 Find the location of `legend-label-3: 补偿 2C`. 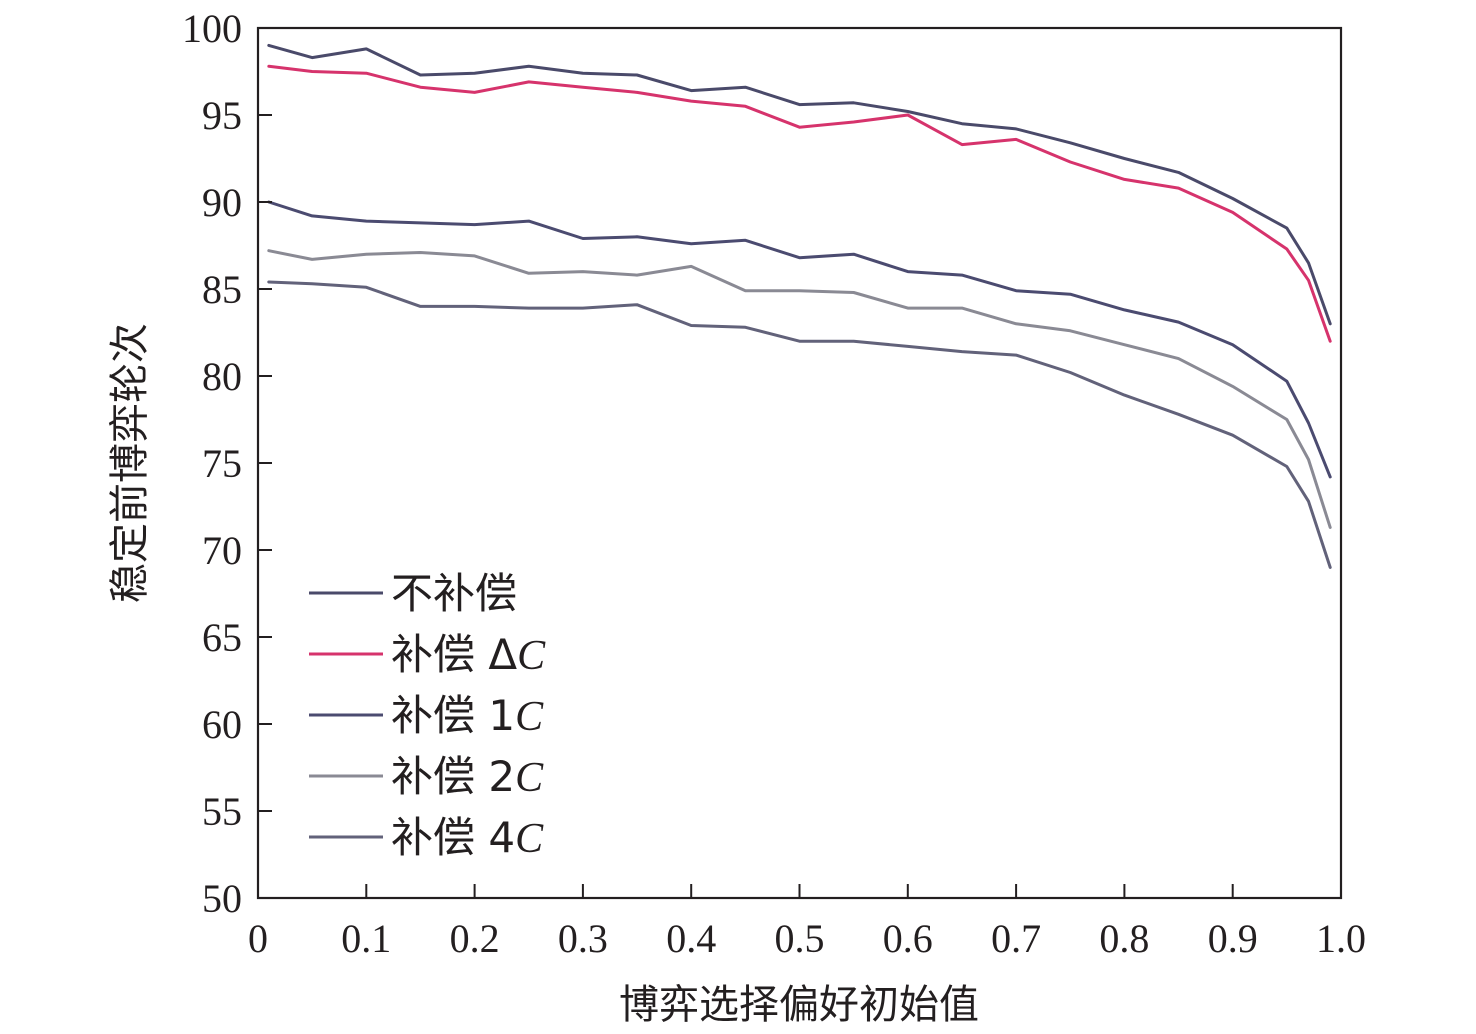

legend-label-3: 补偿 2C is located at coordinates (467, 776).